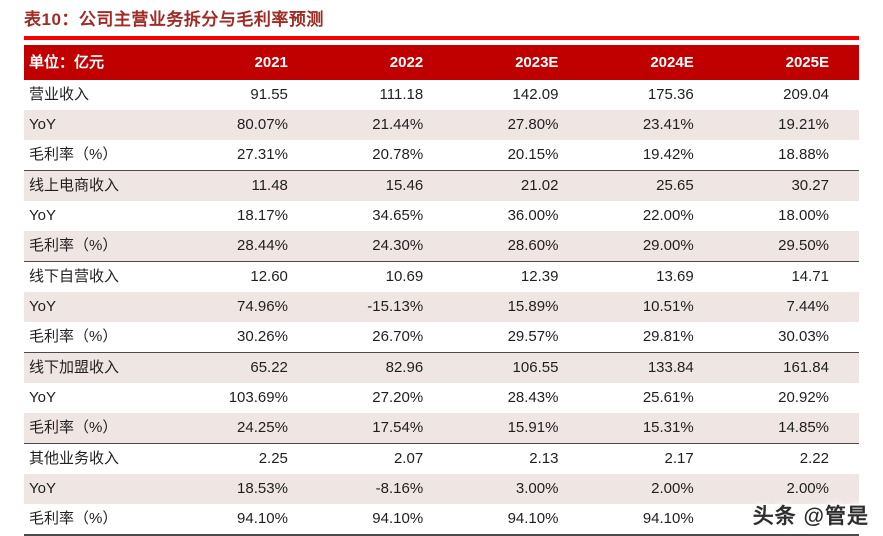 This screenshot has height=536, width=883. What do you see at coordinates (533, 154) in the screenshot?
I see `row-value: 20.15%` at bounding box center [533, 154].